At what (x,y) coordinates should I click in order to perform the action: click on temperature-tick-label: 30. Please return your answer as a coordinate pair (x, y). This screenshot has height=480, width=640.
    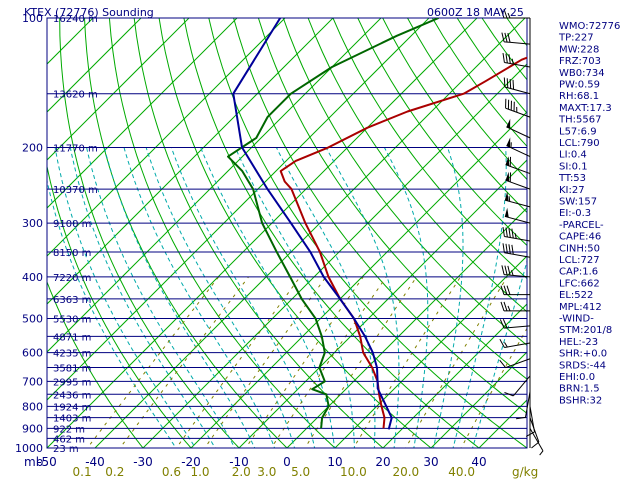
    Looking at the image, I should click on (430, 462).